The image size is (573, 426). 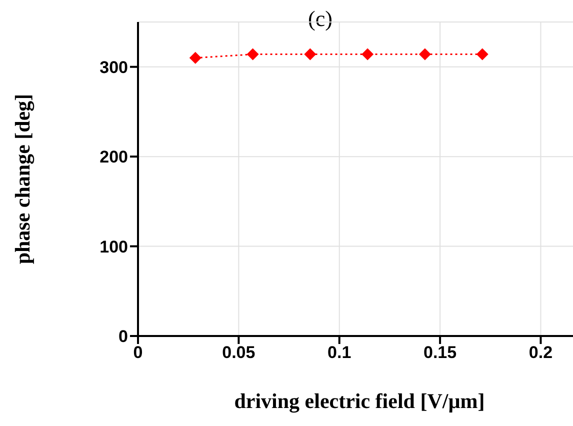 What do you see at coordinates (540, 352) in the screenshot?
I see `x-tick-label: 0.2` at bounding box center [540, 352].